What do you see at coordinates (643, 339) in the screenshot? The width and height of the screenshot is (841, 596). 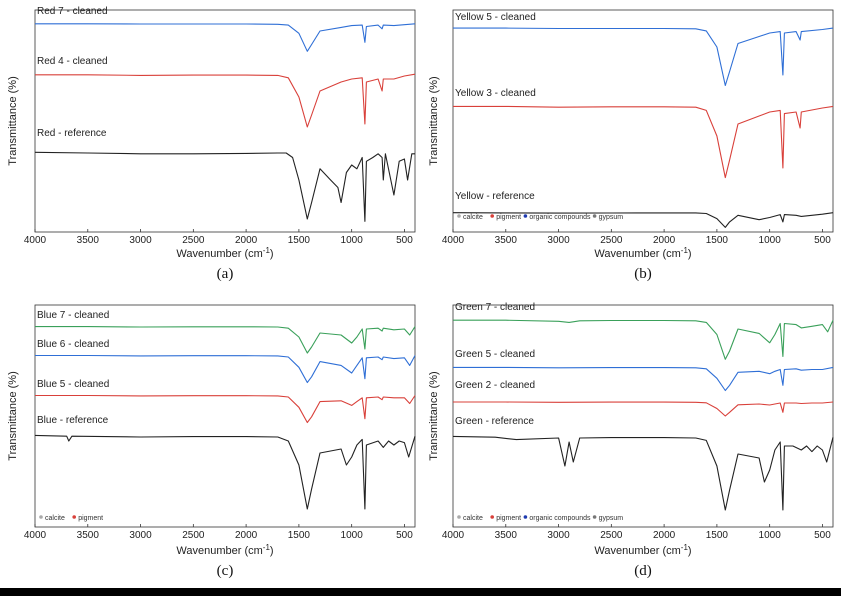 I see `series-line-green-7-cleaned` at bounding box center [643, 339].